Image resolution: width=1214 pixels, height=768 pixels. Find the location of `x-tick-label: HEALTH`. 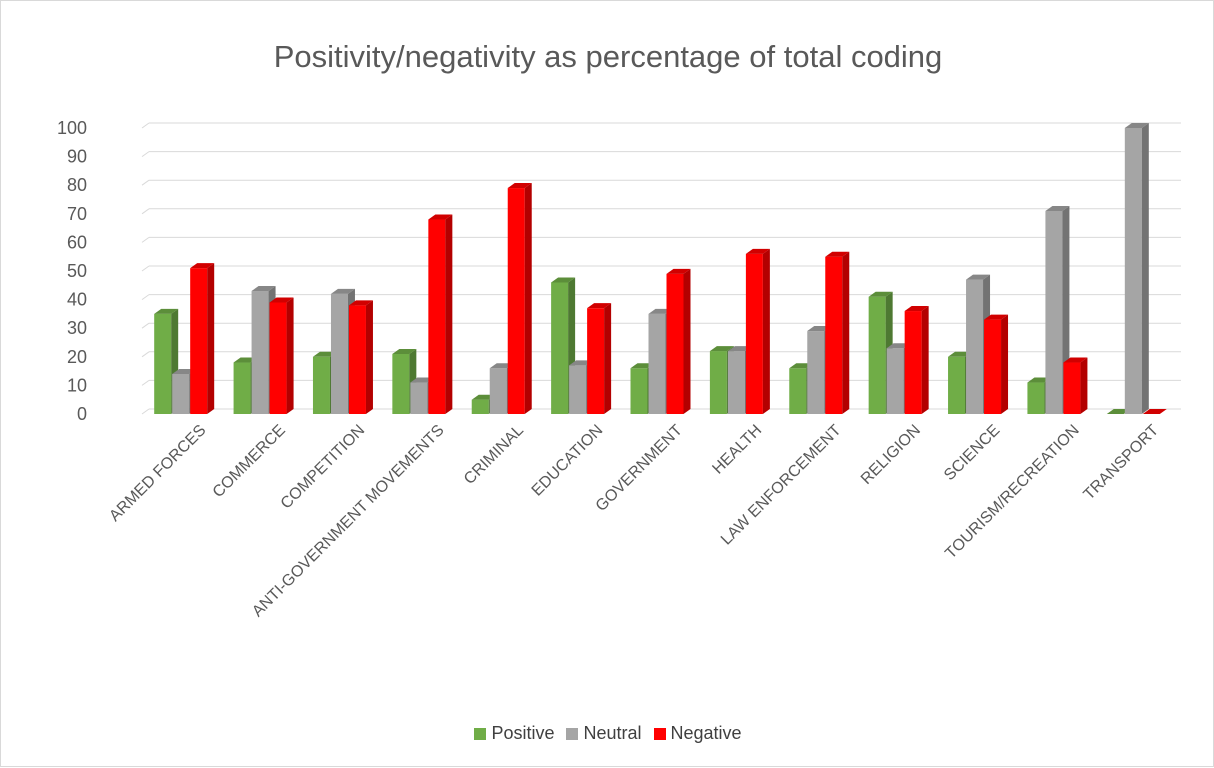

x-tick-label: HEALTH is located at coordinates (737, 450).